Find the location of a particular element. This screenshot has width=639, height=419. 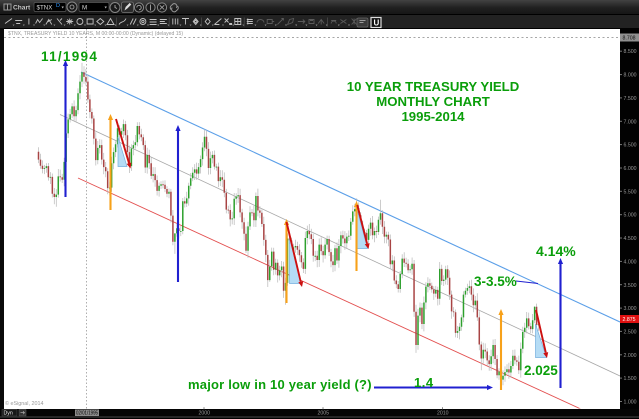

svg-text: 02/01/1995 is located at coordinates (87, 414).